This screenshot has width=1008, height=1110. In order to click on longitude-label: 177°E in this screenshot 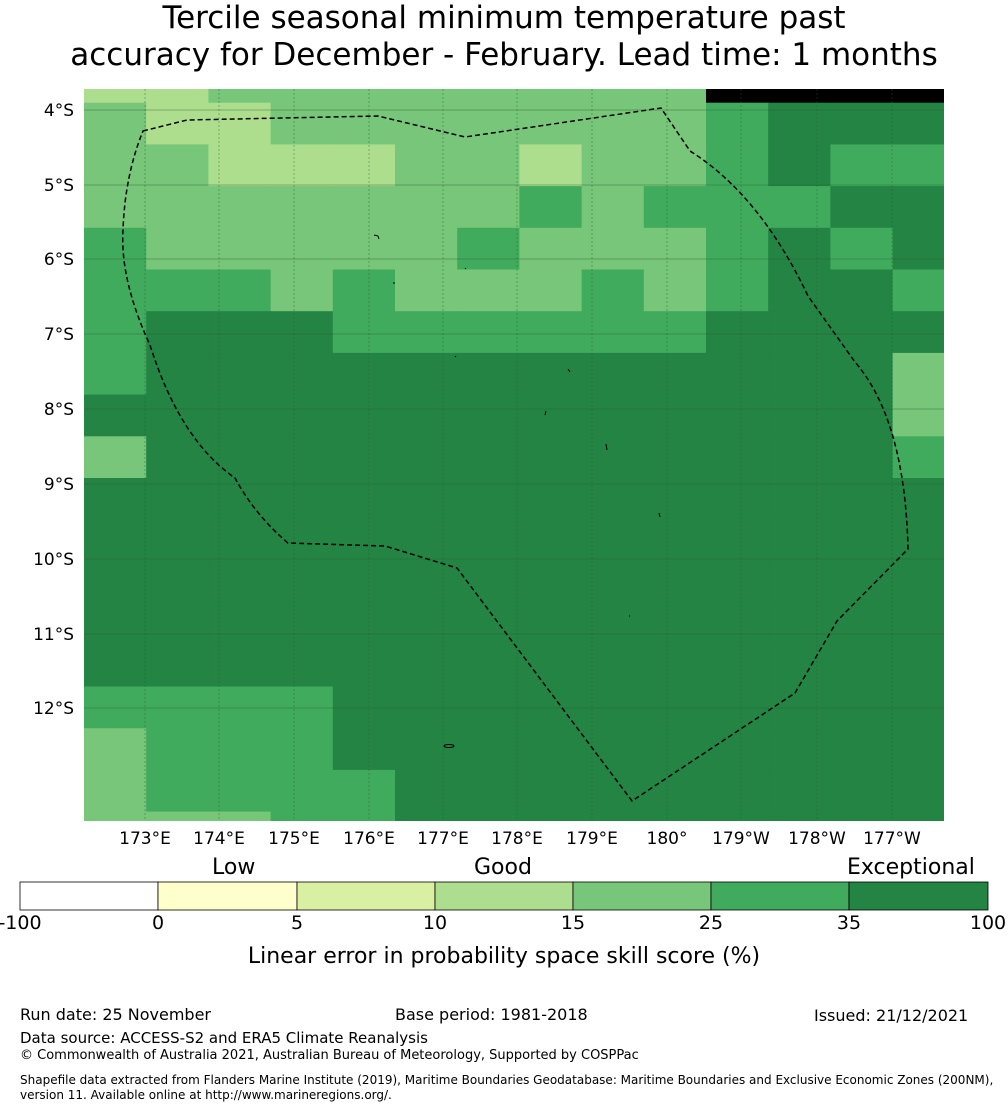, I will do `click(443, 839)`.